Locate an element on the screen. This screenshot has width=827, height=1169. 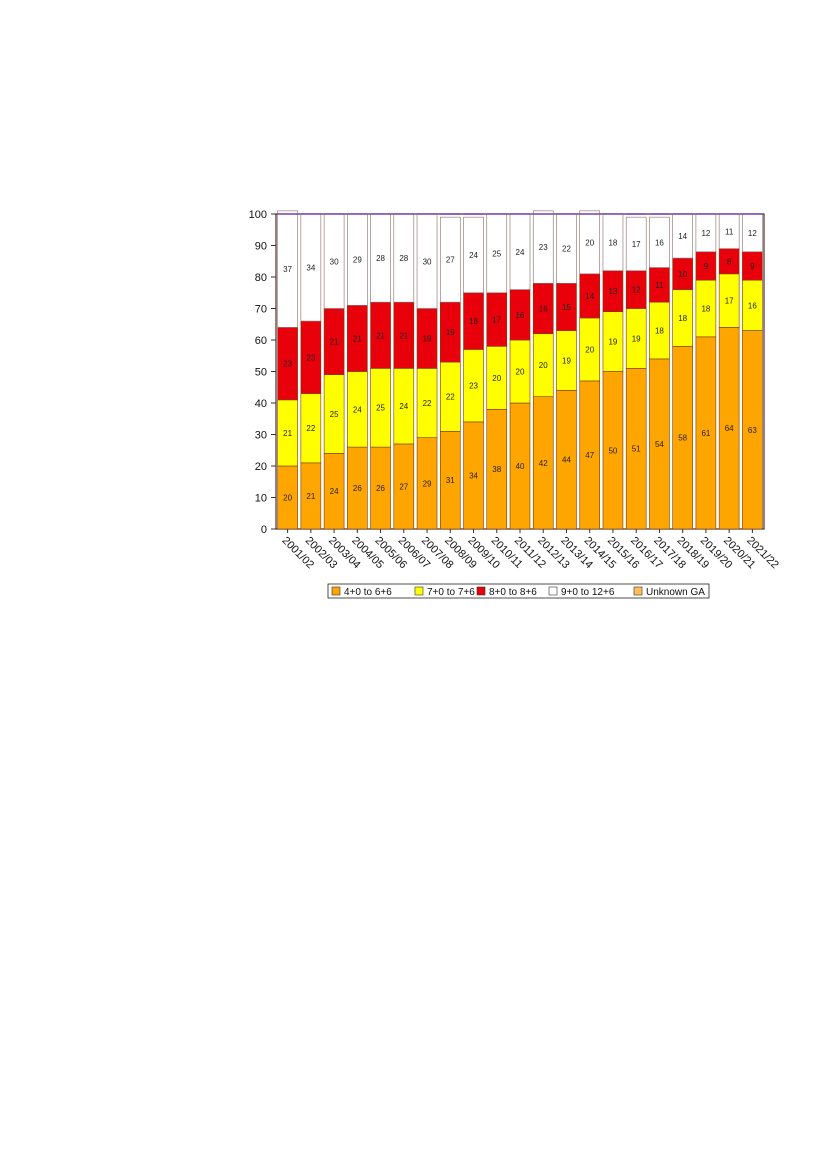
y-tick-label: 30 is located at coordinates (261, 436).